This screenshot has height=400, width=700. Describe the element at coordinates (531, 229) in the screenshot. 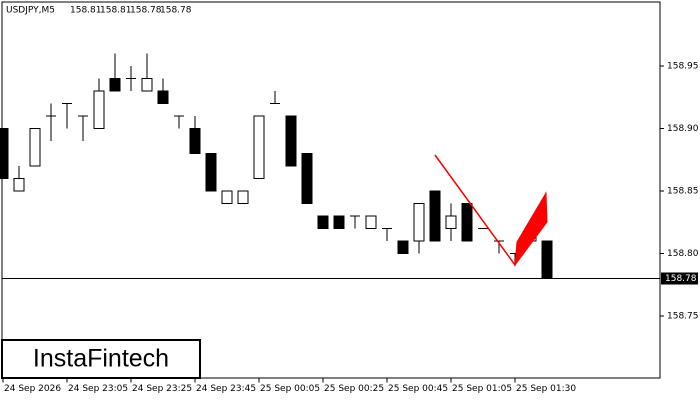

I see `pattern-flag` at that location.